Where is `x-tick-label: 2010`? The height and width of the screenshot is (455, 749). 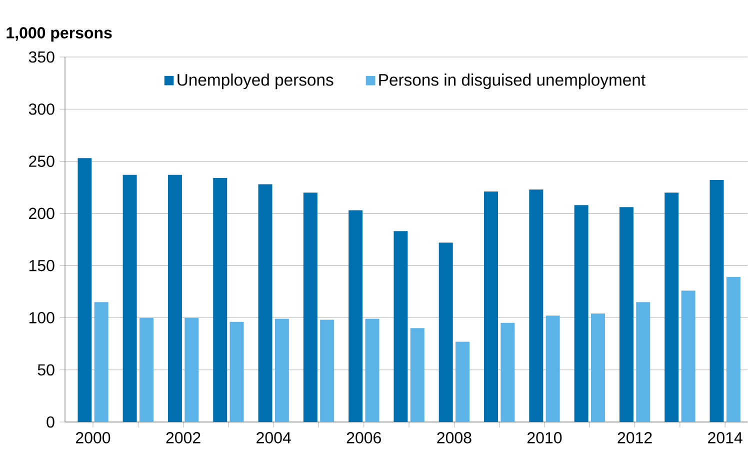
x-tick-label: 2010 is located at coordinates (544, 438).